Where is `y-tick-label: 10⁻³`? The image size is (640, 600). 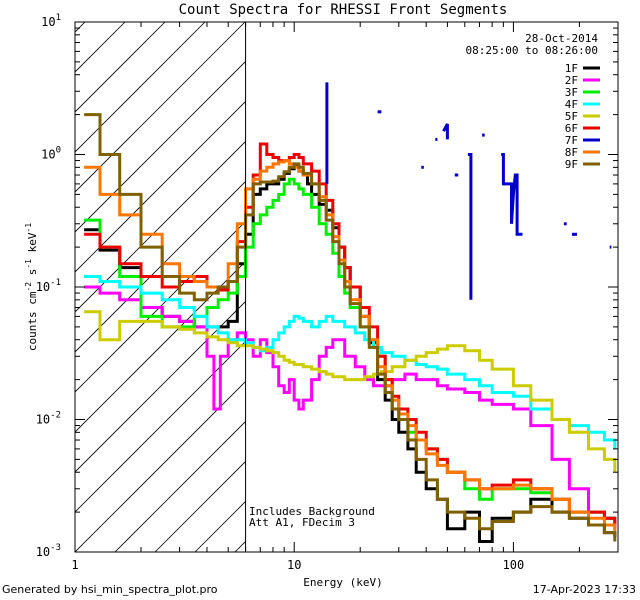
y-tick-label: 10⁻³ is located at coordinates (48, 551).